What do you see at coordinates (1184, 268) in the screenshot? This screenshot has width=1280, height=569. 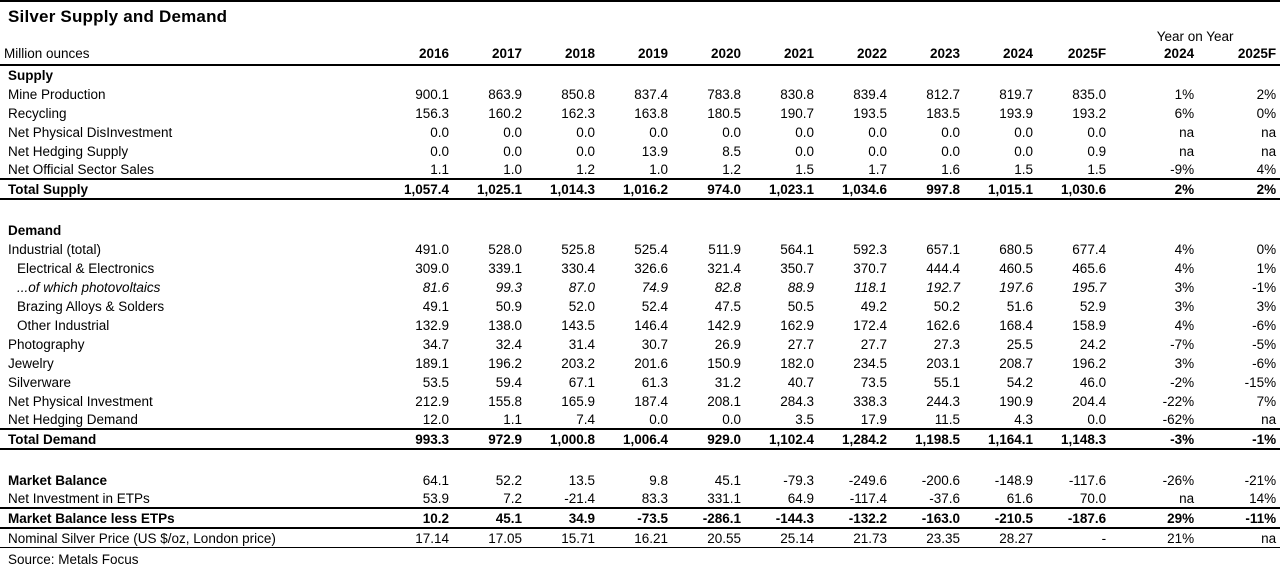 I see `cell-yoy-value: 4%` at bounding box center [1184, 268].